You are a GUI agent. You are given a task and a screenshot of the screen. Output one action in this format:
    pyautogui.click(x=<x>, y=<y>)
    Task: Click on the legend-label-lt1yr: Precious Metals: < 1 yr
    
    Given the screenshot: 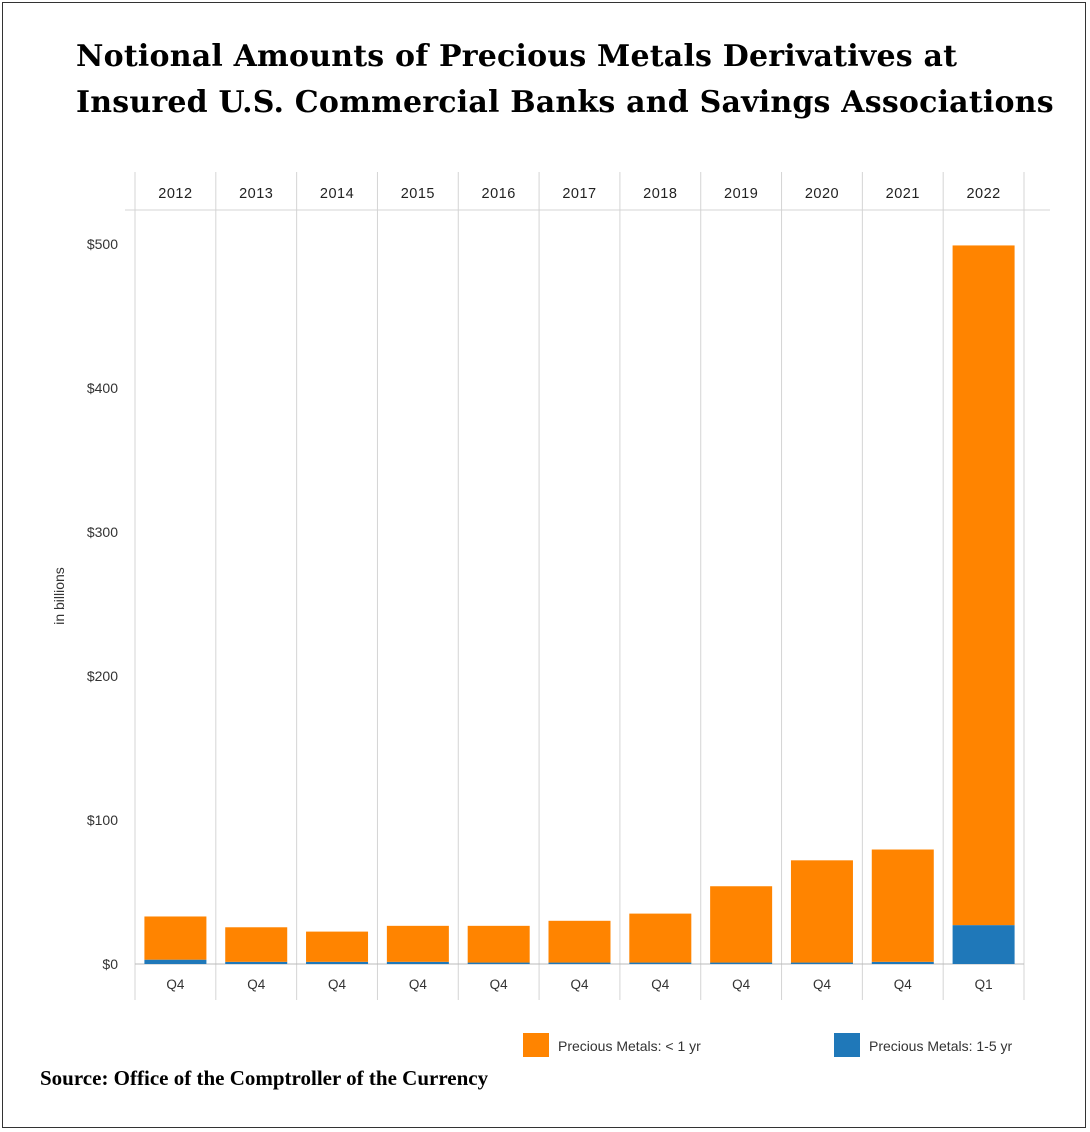 What is the action you would take?
    pyautogui.click(x=629, y=1046)
    